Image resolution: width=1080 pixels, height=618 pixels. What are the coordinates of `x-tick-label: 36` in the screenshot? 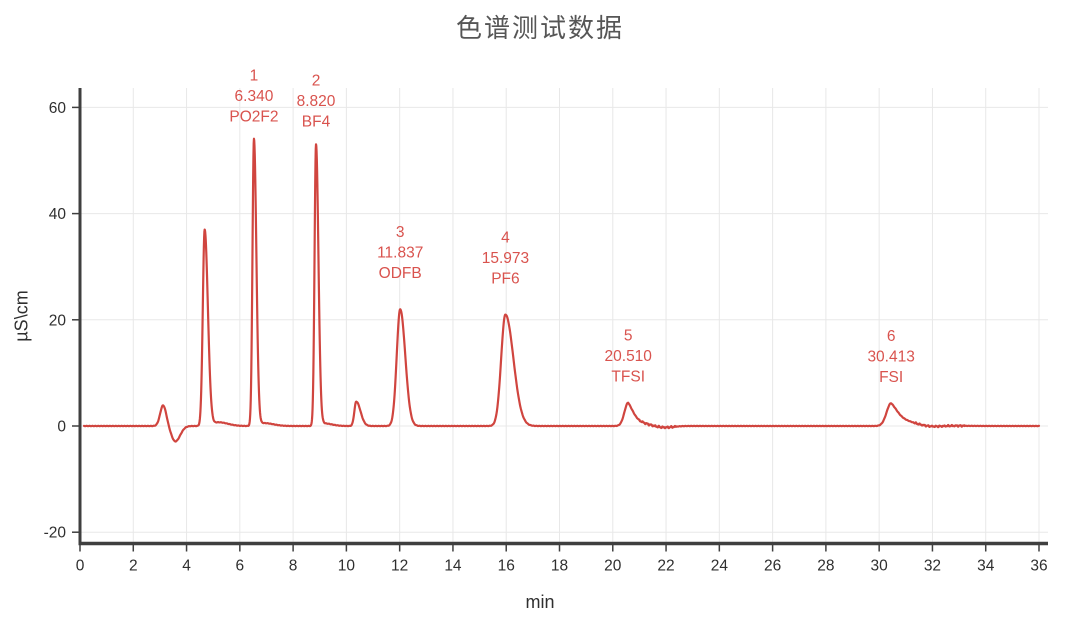 It's located at (1038, 566).